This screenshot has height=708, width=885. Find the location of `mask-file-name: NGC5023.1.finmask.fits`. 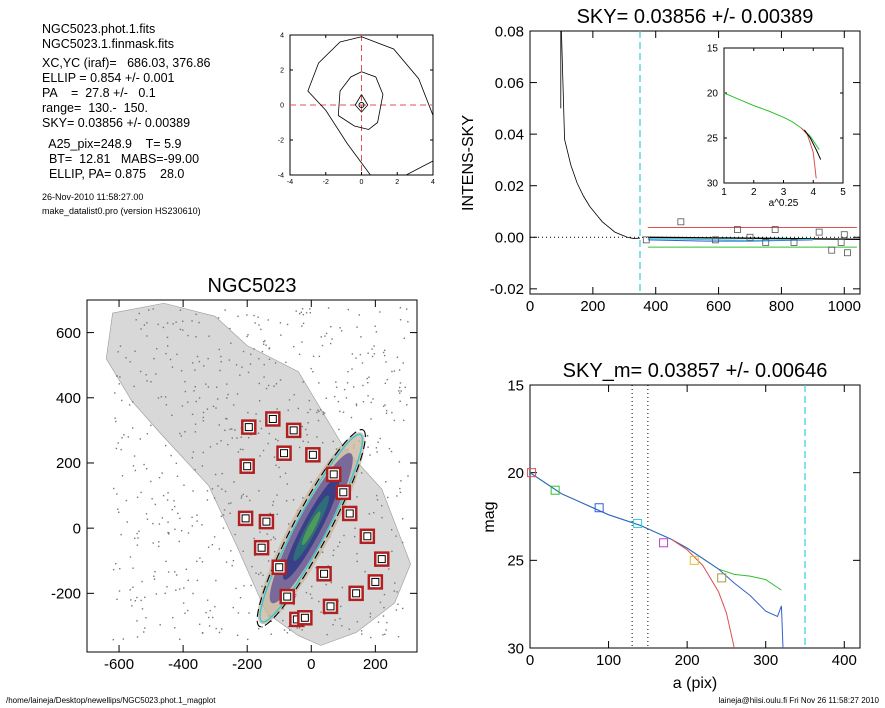

mask-file-name: NGC5023.1.finmask.fits is located at coordinates (108, 44).